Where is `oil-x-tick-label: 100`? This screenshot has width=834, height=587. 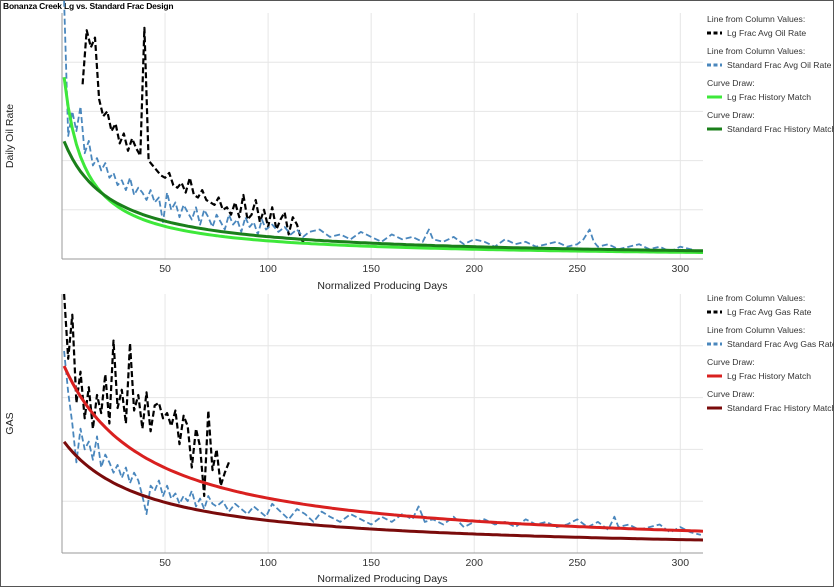 oil-x-tick-label: 100 is located at coordinates (268, 269).